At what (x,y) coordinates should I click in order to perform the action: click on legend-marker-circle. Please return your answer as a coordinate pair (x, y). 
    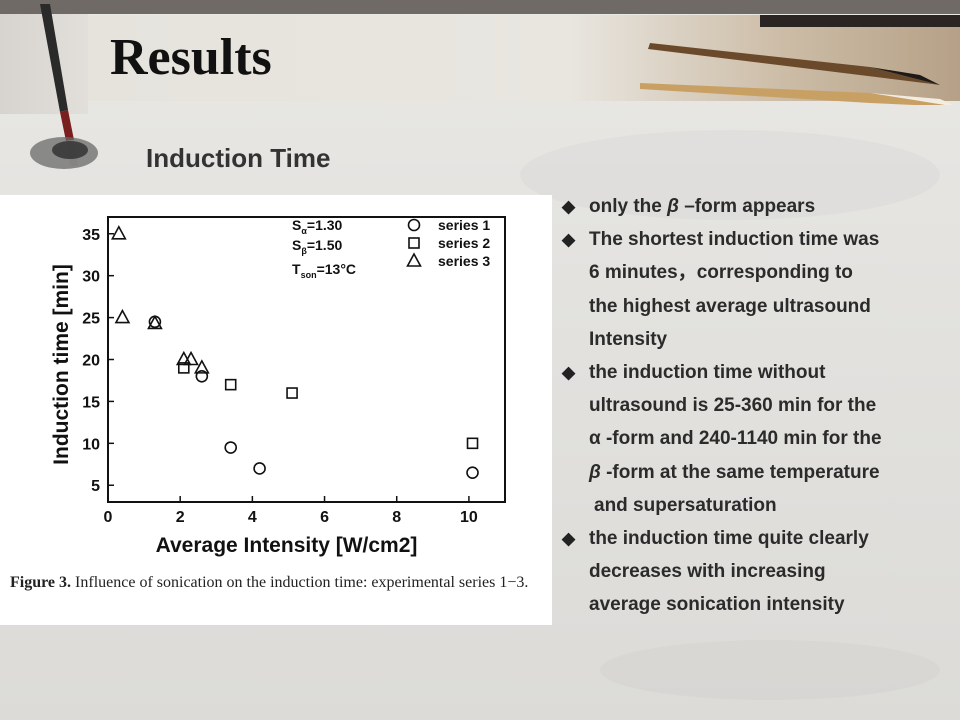
    Looking at the image, I should click on (414, 225).